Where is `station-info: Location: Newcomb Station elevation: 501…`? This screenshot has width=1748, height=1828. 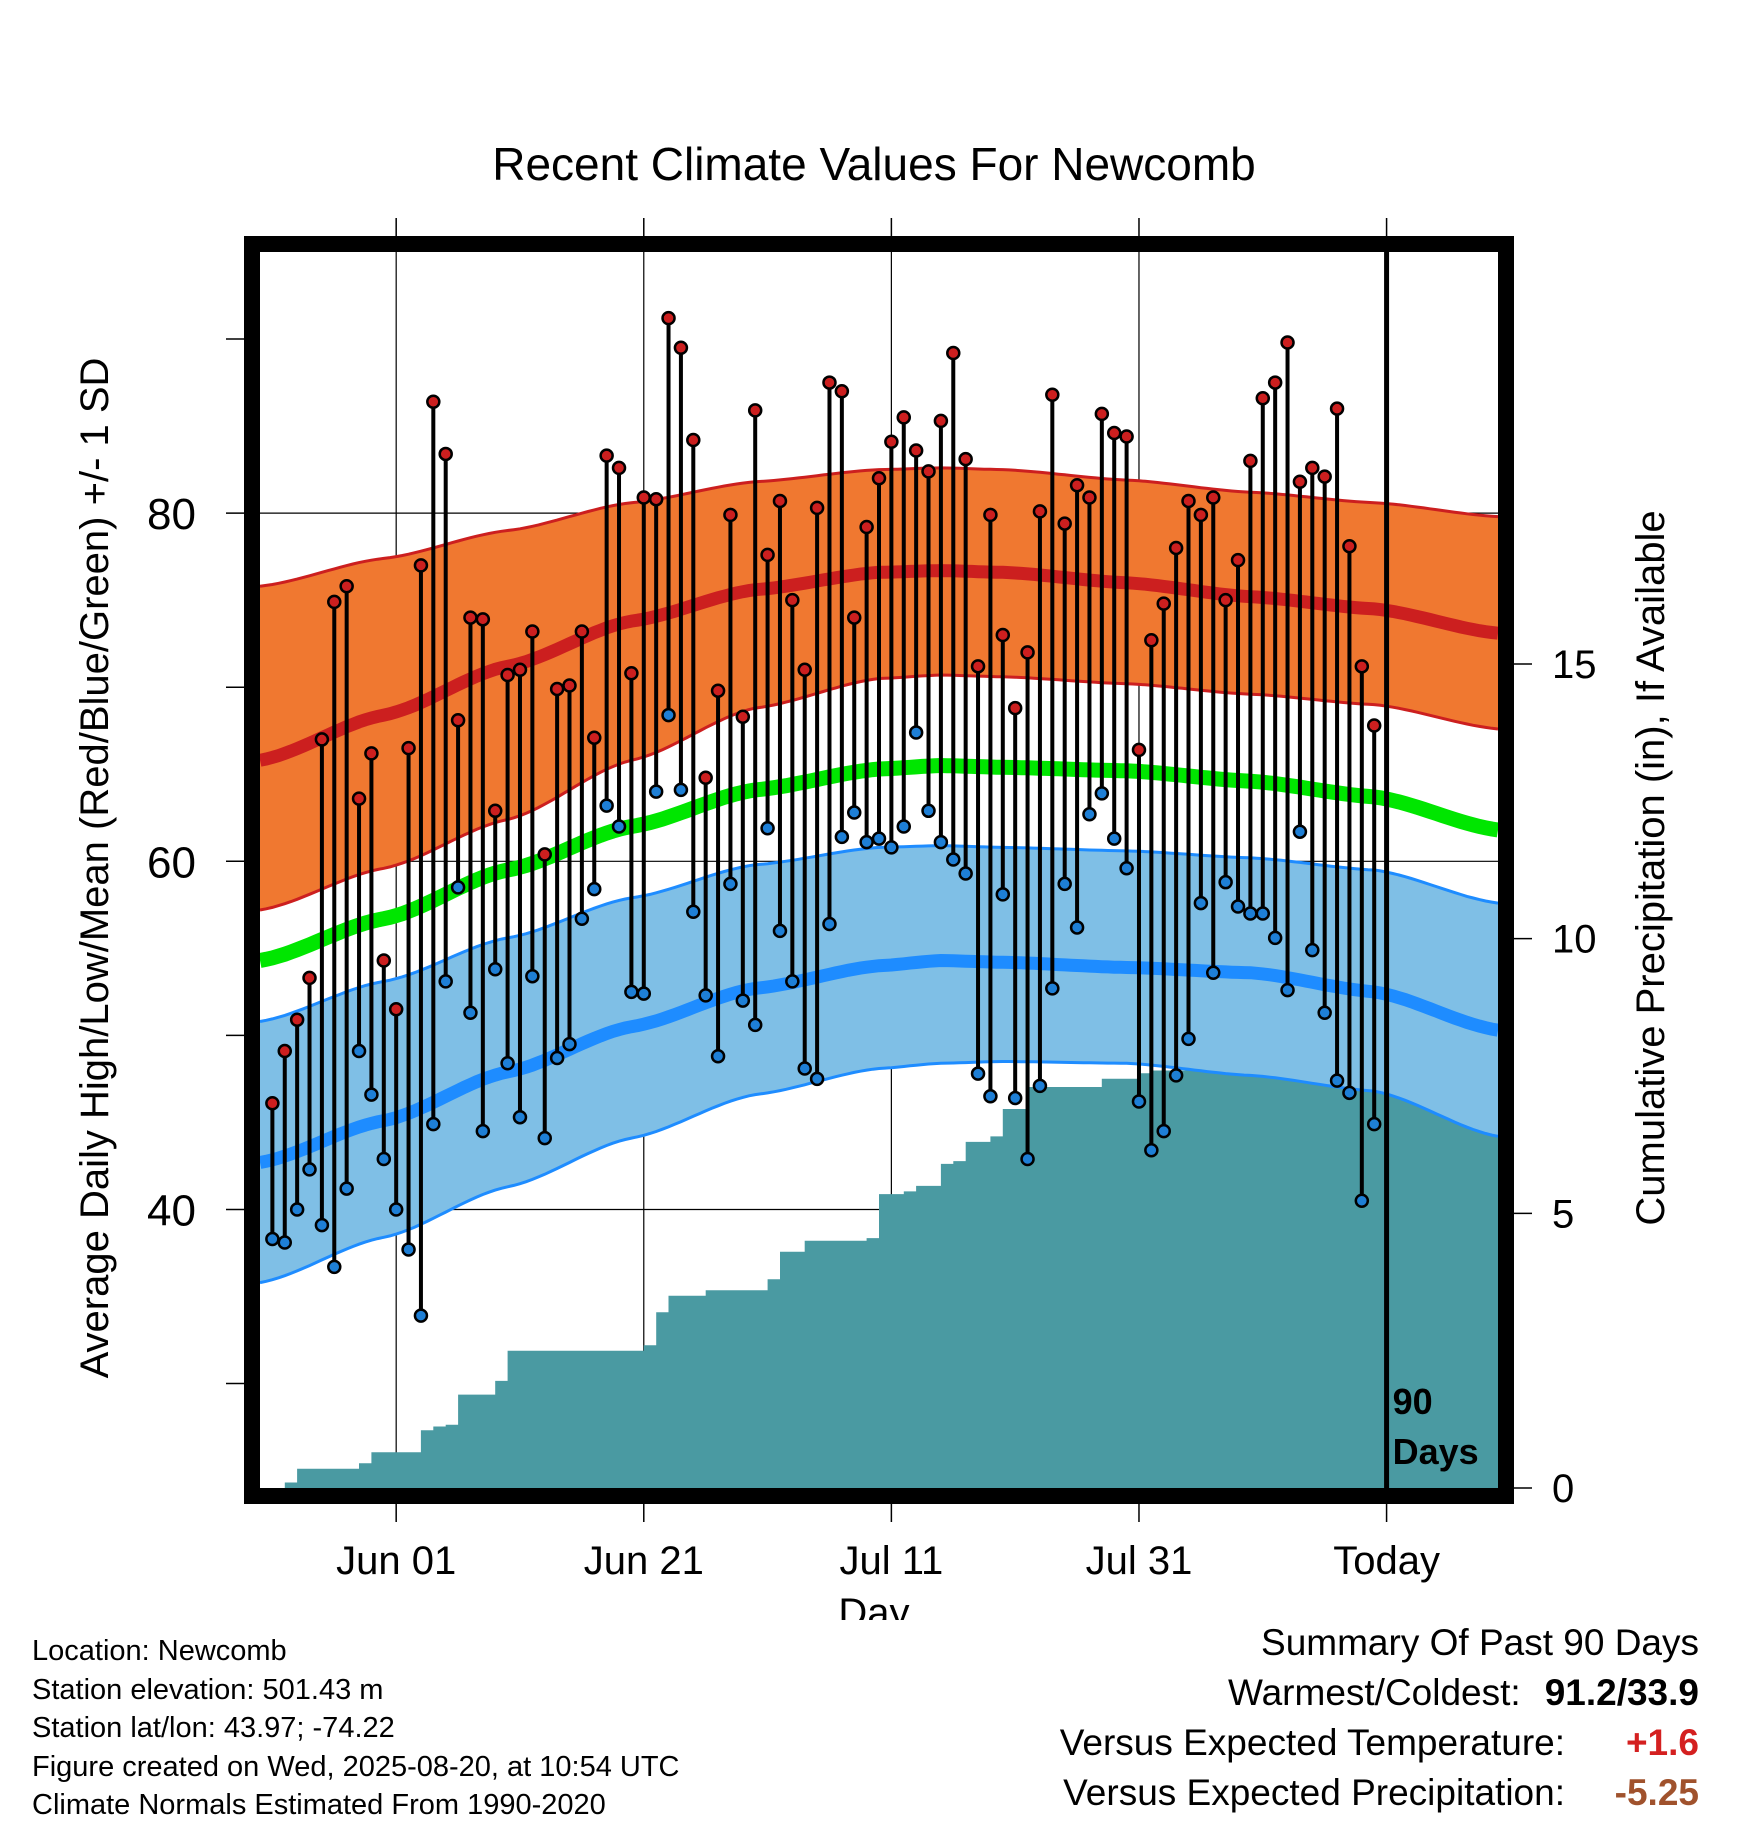 station-info: Location: Newcomb Station elevation: 501… is located at coordinates (356, 1728).